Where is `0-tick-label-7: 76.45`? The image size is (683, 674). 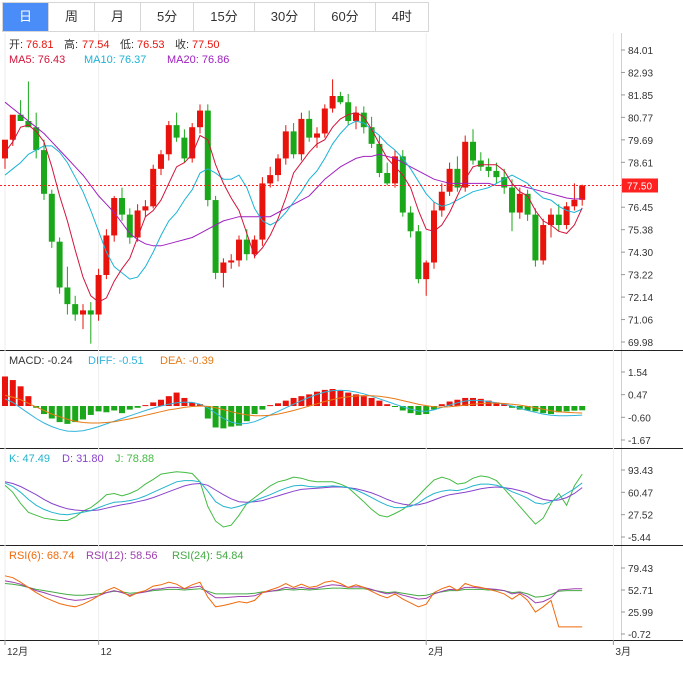
0-tick-label-7: 76.45 is located at coordinates (640, 208).